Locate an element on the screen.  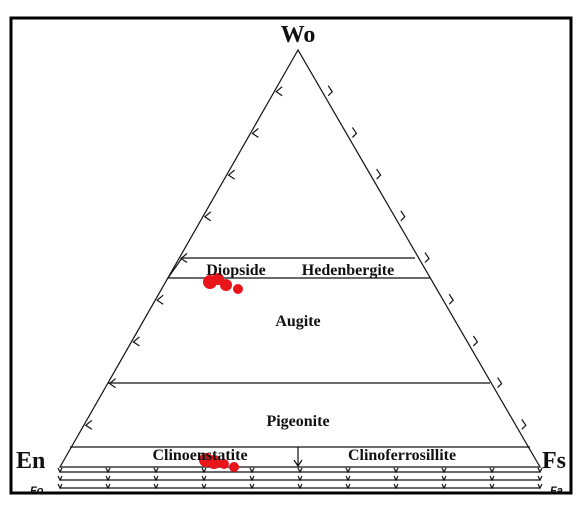
field-label: Diopside is located at coordinates (236, 270).